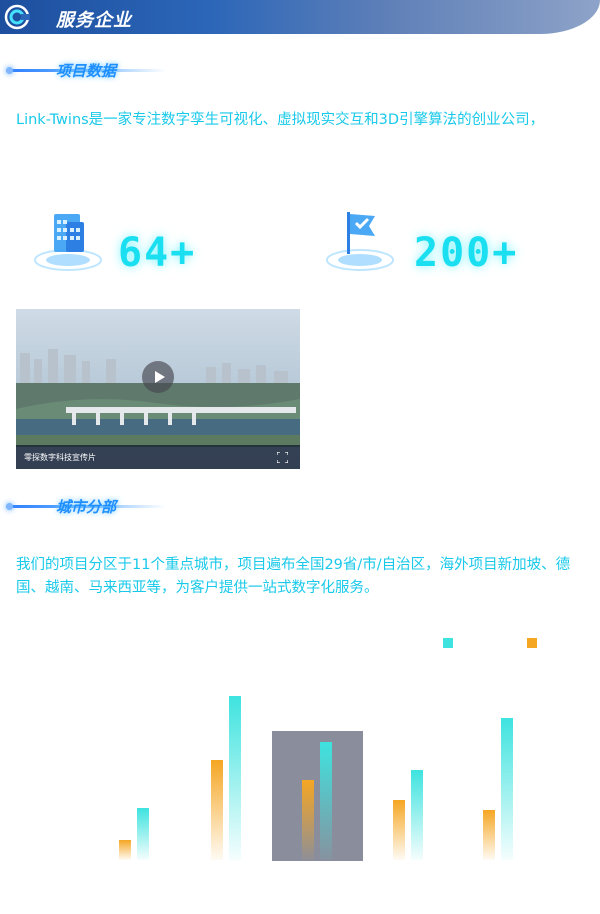 Image resolution: width=600 pixels, height=914 pixels. I want to click on section-header-project: 项目数据, so click(91, 71).